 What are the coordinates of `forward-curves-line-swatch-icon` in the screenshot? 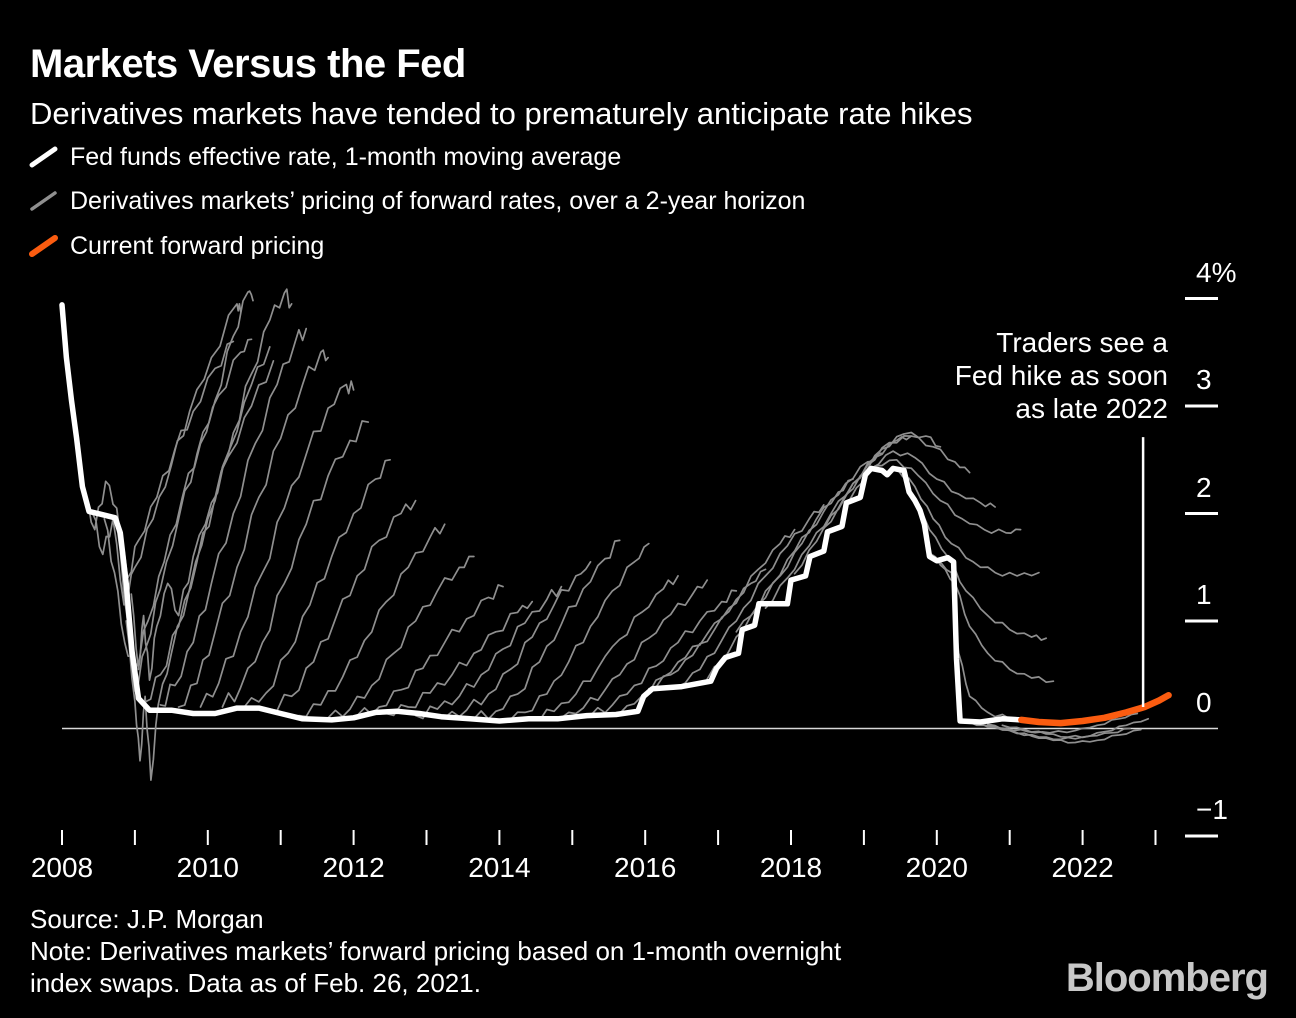 It's located at (43, 201).